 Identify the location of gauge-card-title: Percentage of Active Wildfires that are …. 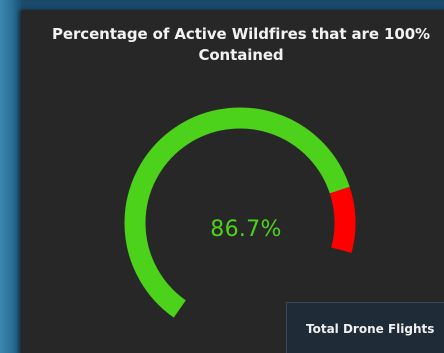
(241, 44).